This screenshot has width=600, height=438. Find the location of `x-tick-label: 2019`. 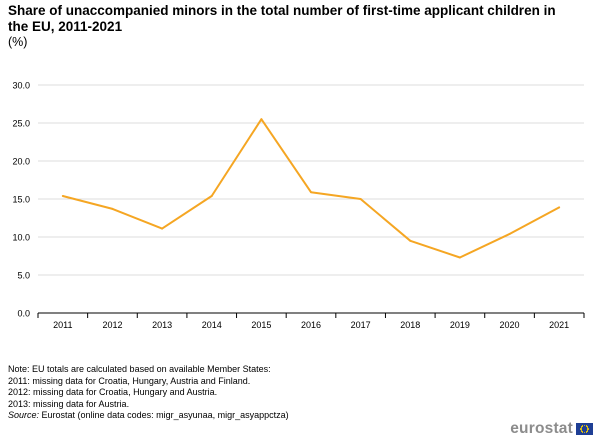

x-tick-label: 2019 is located at coordinates (460, 325).